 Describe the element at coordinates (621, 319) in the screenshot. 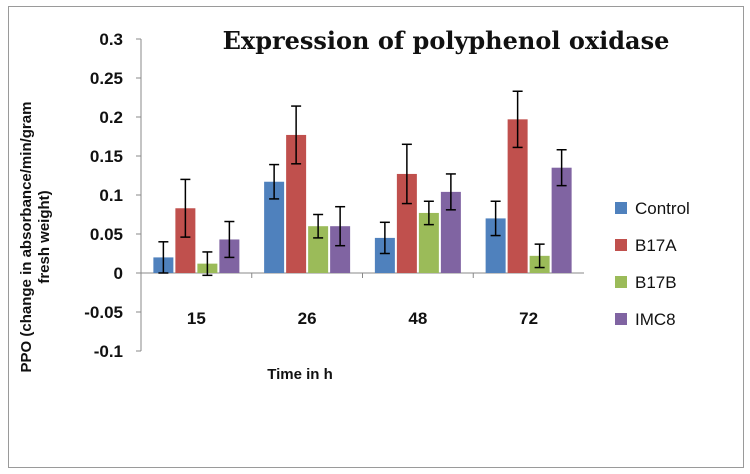

I see `legend-swatch-imc8` at that location.